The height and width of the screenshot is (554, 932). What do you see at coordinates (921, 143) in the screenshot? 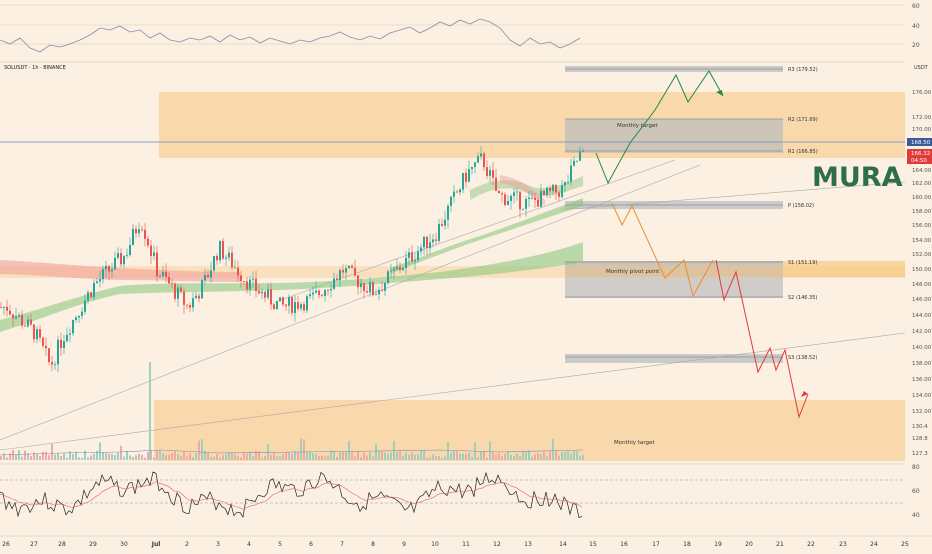
I see `last-price-badge-text: 168.50` at bounding box center [921, 143].